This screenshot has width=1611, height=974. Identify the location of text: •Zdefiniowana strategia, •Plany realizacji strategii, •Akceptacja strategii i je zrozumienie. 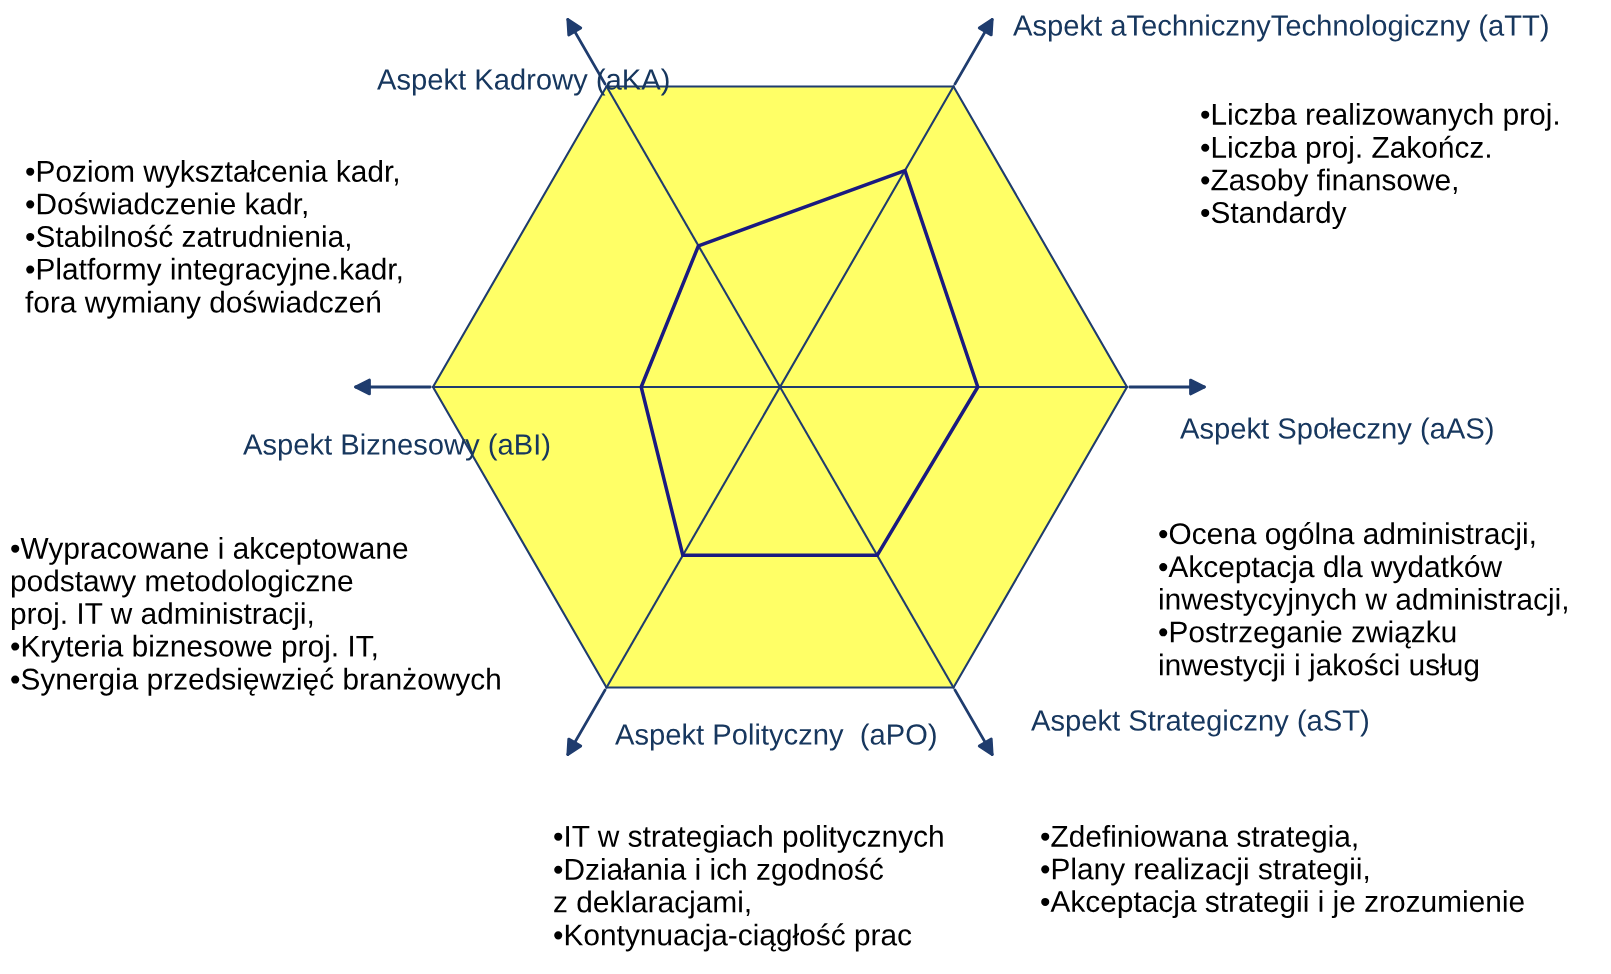
(1282, 872).